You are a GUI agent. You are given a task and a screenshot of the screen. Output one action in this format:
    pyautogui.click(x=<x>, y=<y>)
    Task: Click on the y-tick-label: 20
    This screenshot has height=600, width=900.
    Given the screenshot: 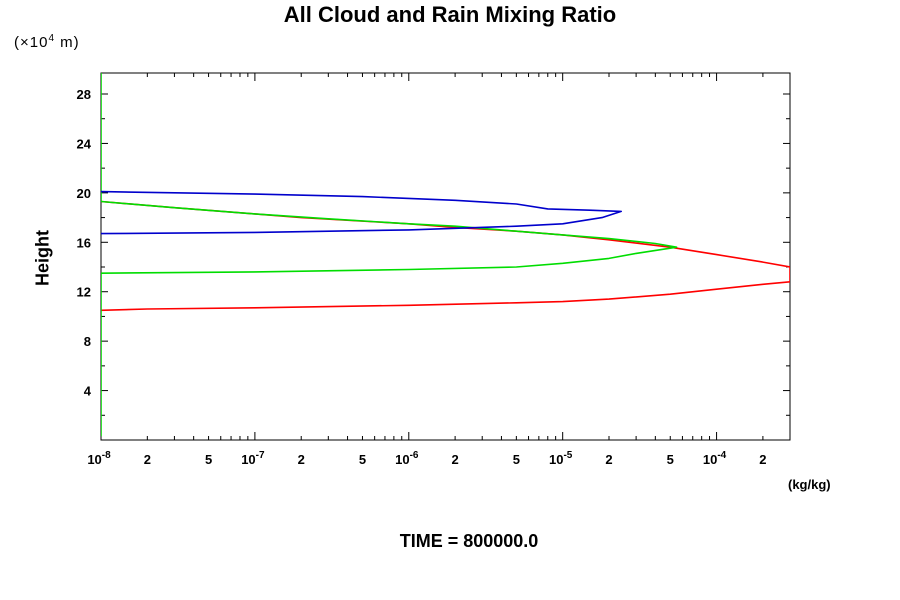 What is the action you would take?
    pyautogui.click(x=84, y=193)
    